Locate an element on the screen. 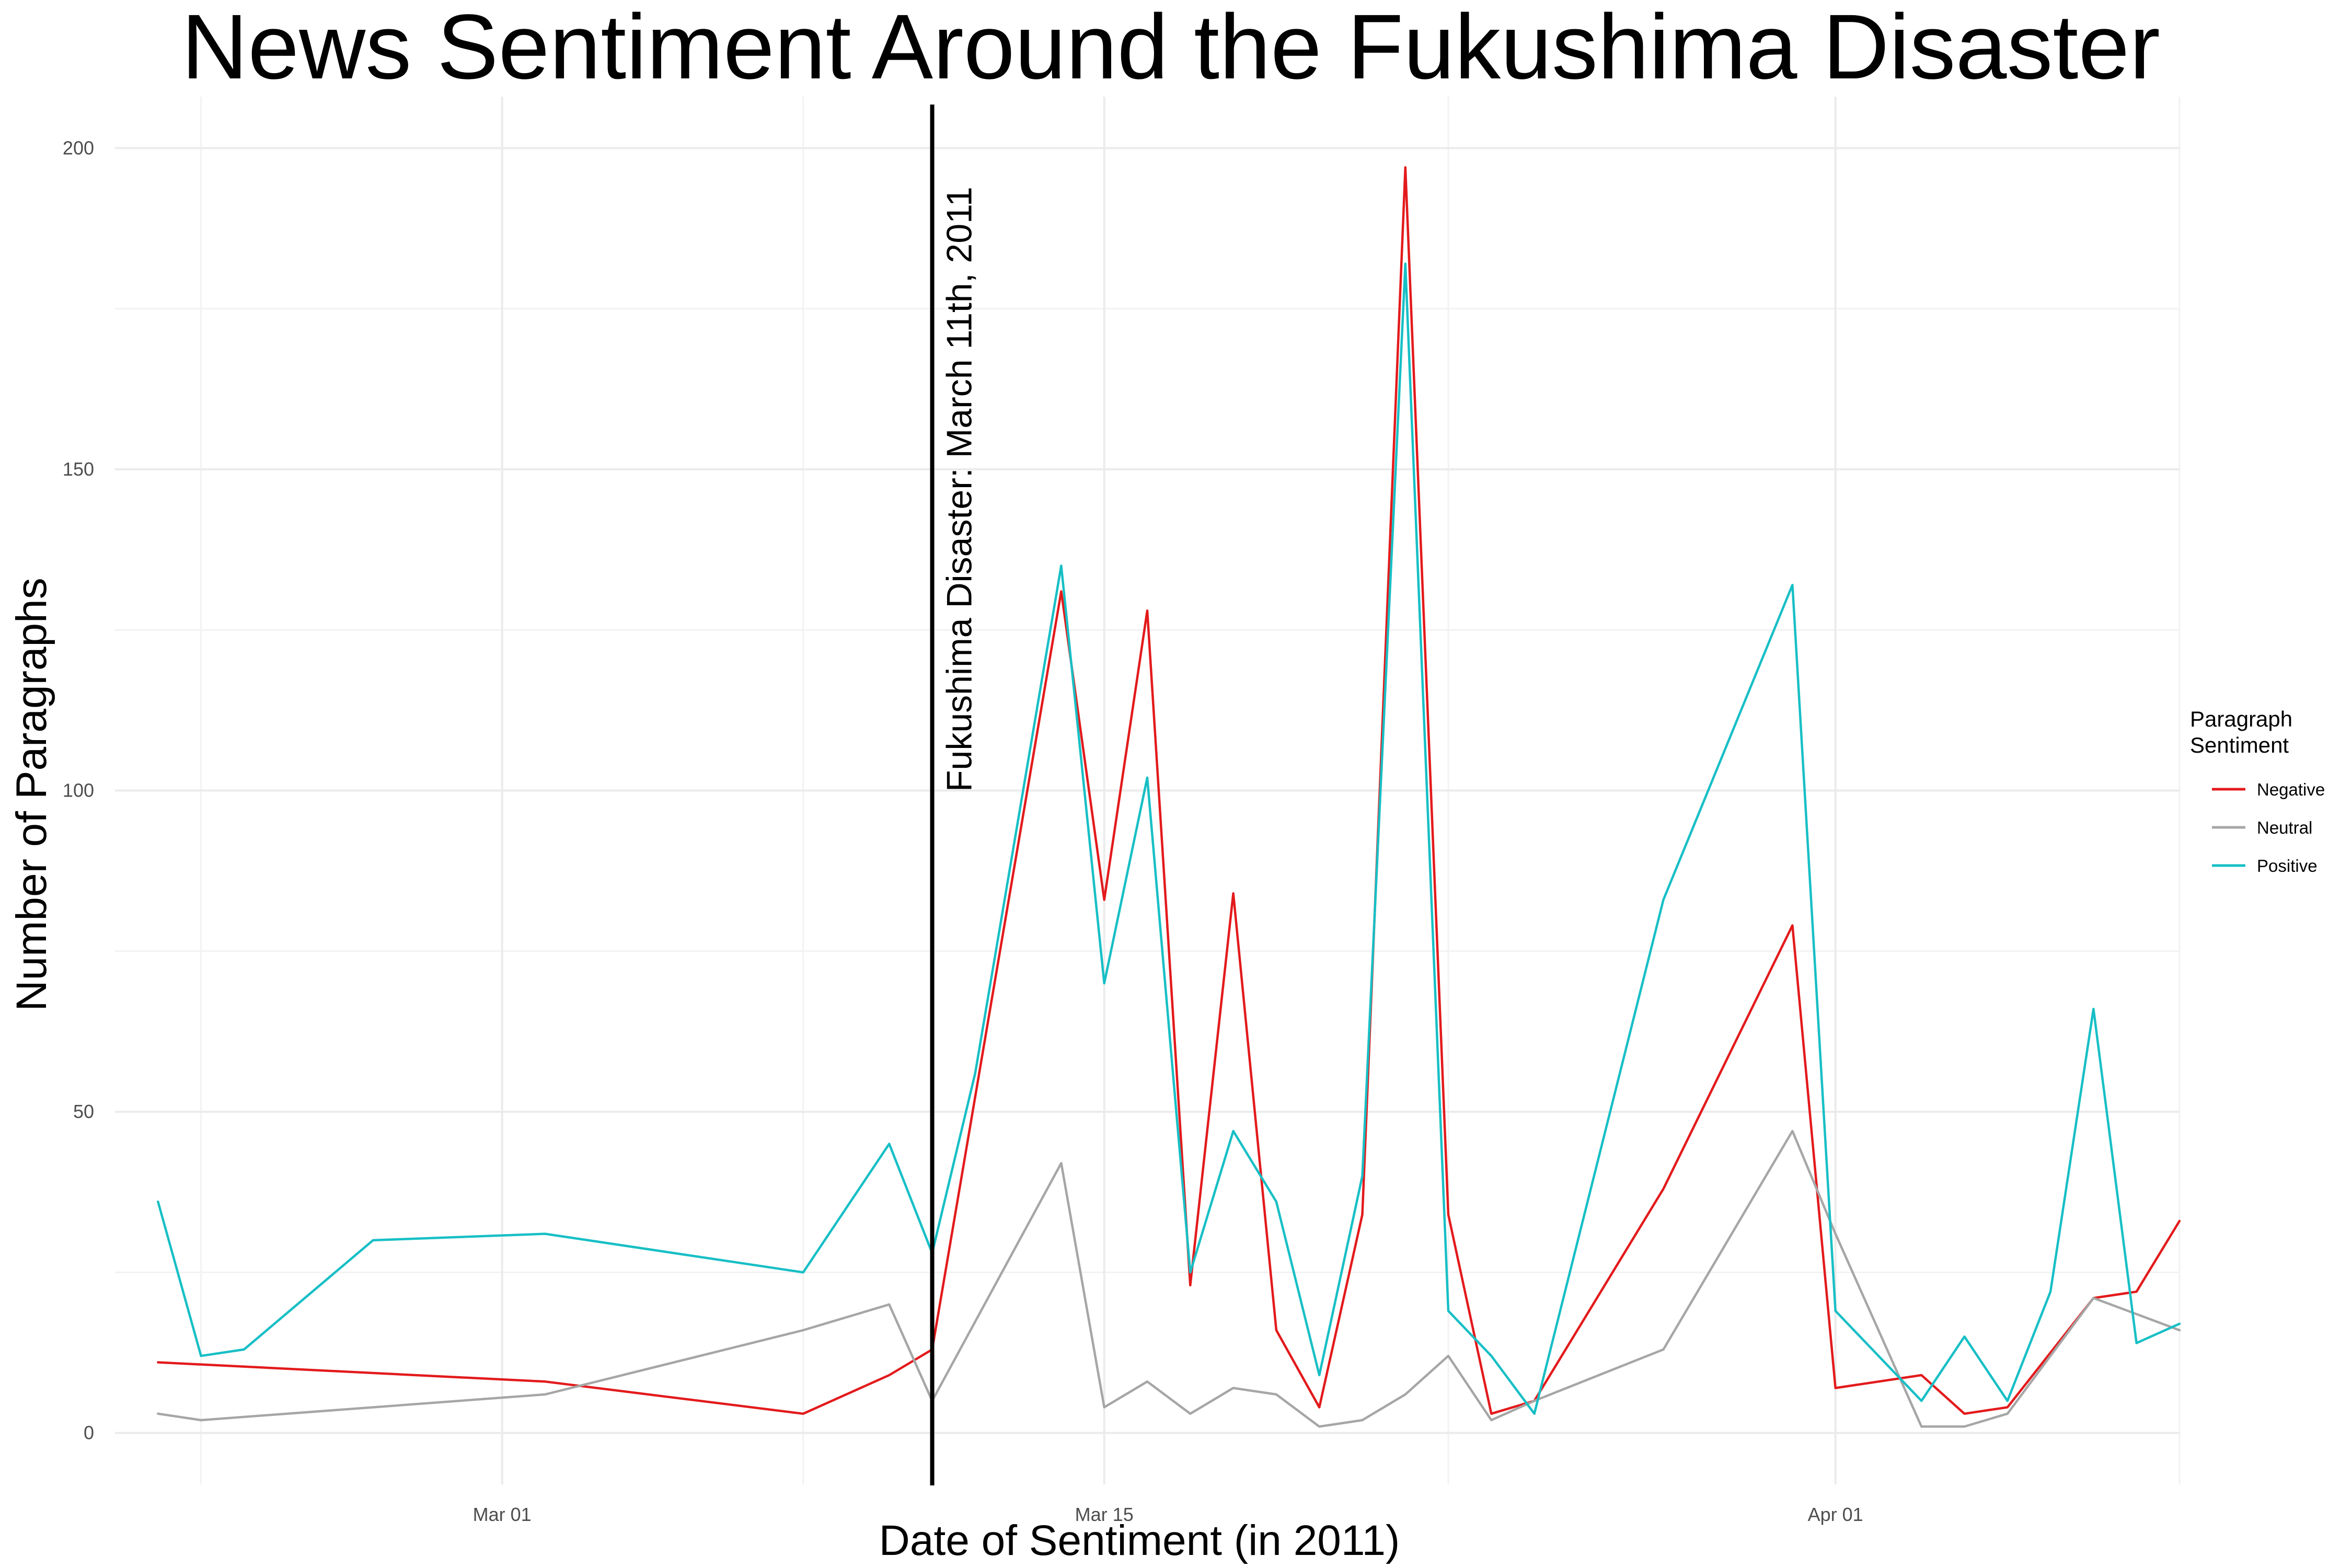 The height and width of the screenshot is (1568, 2352). legend-label-negative: Negative is located at coordinates (2291, 789).